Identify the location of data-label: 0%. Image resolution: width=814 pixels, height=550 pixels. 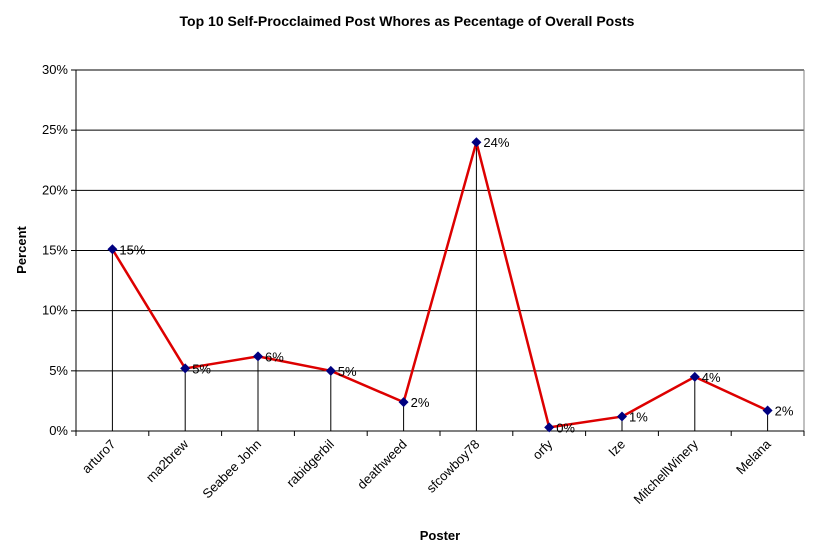
(565, 427).